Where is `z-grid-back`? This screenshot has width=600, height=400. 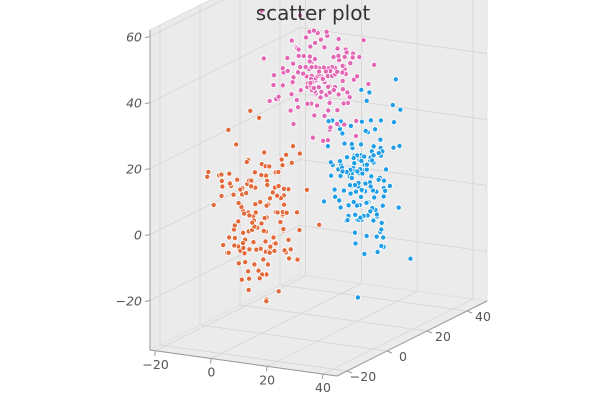
z-grid-back is located at coordinates (393, 40).